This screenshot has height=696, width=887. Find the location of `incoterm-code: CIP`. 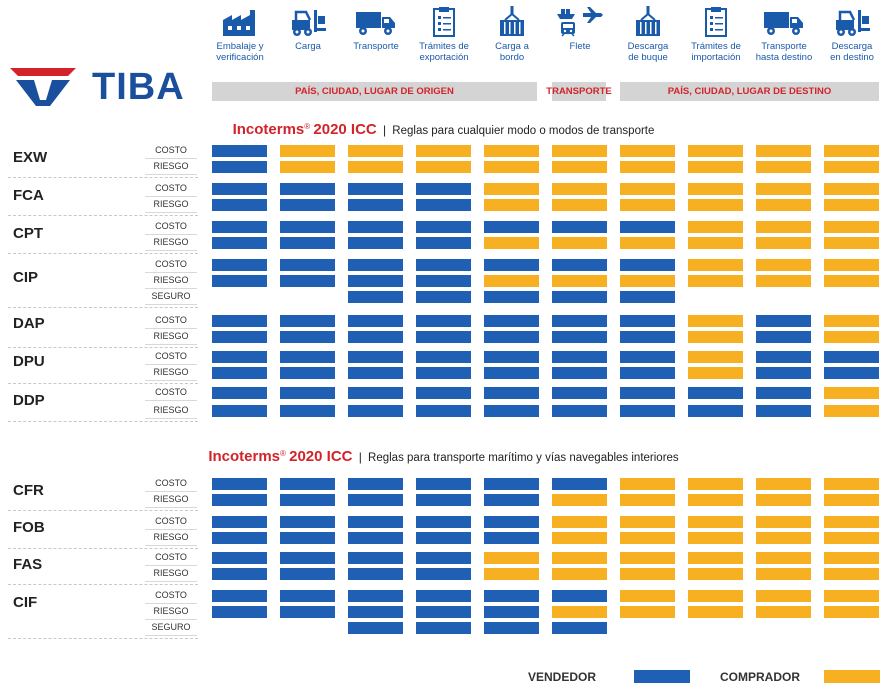

incoterm-code: CIP is located at coordinates (26, 277).